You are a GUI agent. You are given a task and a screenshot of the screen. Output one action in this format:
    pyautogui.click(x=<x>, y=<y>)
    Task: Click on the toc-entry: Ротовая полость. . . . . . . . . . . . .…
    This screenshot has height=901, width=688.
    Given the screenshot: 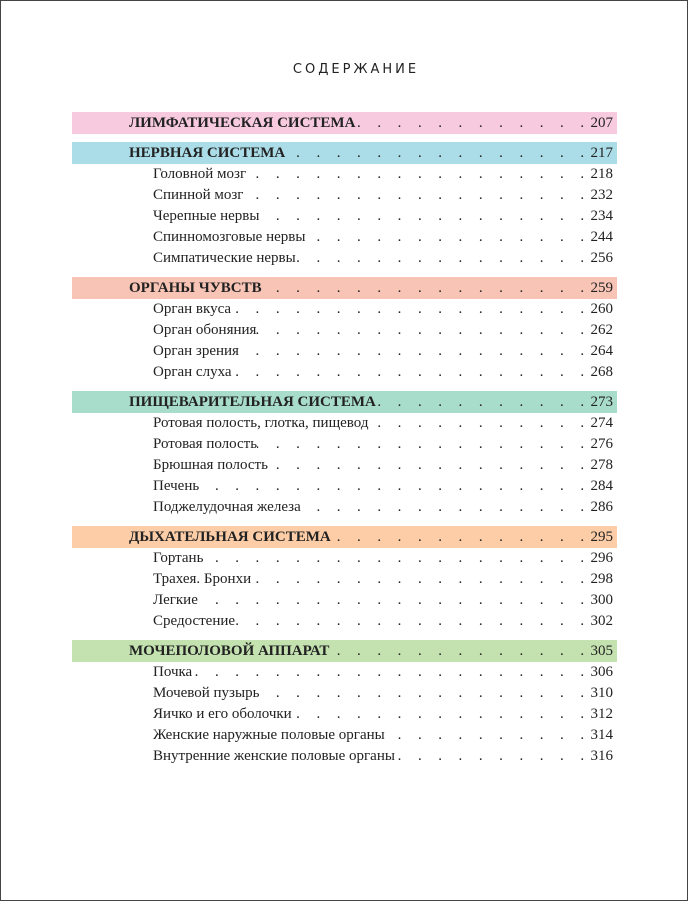 What is the action you would take?
    pyautogui.click(x=344, y=444)
    